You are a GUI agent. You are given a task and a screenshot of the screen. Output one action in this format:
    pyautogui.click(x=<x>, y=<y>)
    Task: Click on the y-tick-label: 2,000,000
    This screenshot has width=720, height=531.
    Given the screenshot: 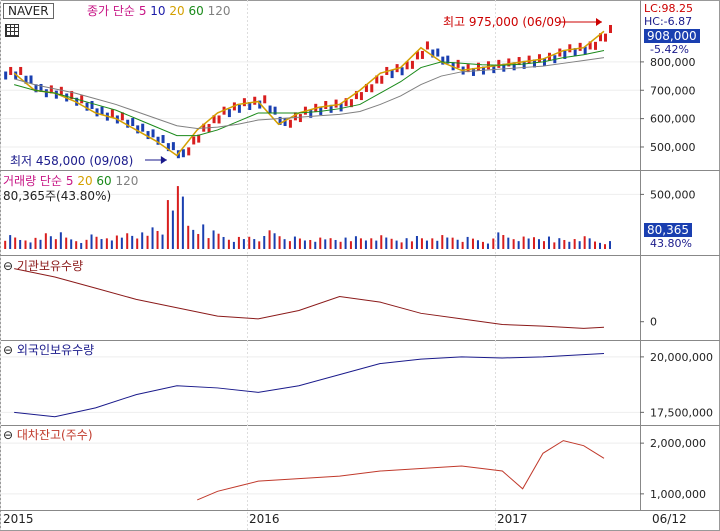 What is the action you would take?
    pyautogui.click(x=678, y=443)
    